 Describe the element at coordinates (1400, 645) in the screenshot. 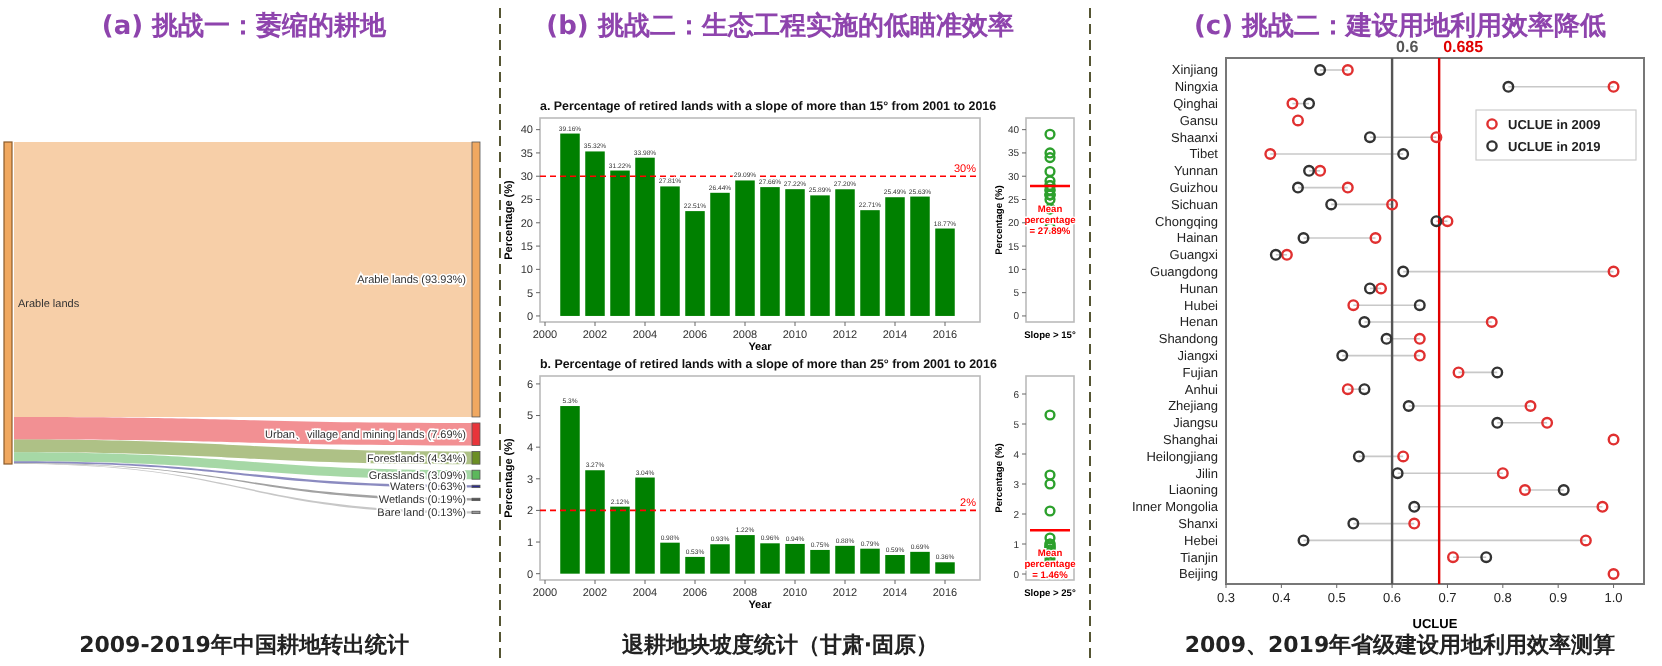

I see `text: 2009、2019年省级建设用地利用效率测算` at that location.